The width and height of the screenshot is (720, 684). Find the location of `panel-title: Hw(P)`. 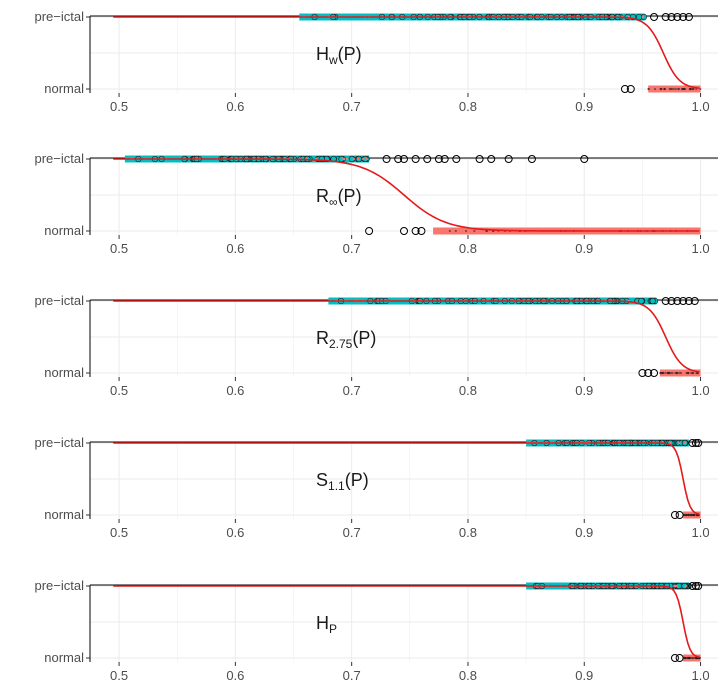

panel-title: Hw(P) is located at coordinates (339, 55).